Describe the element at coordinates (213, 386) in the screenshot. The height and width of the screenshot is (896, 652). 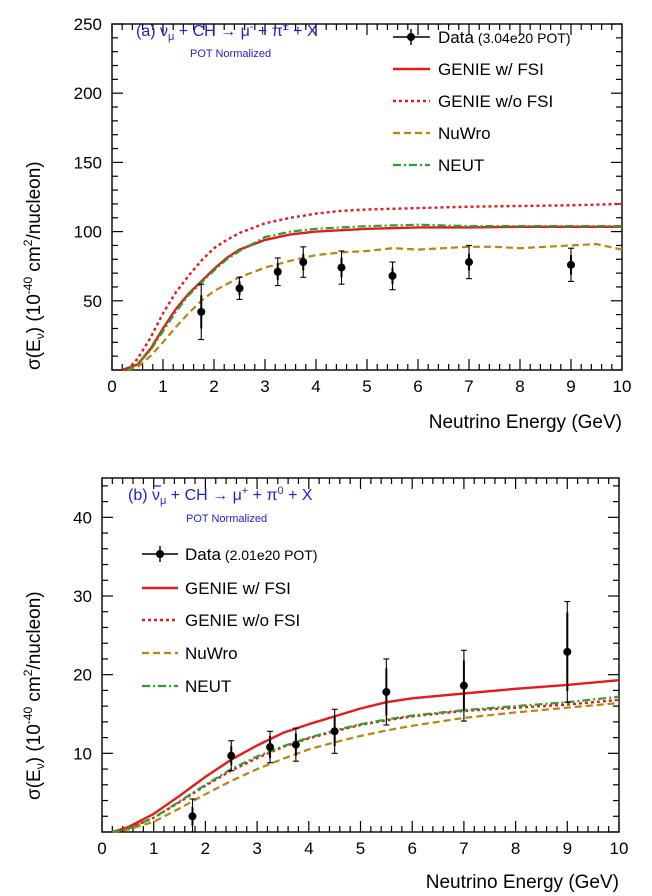
I see `a-x-tick-label: 2` at that location.